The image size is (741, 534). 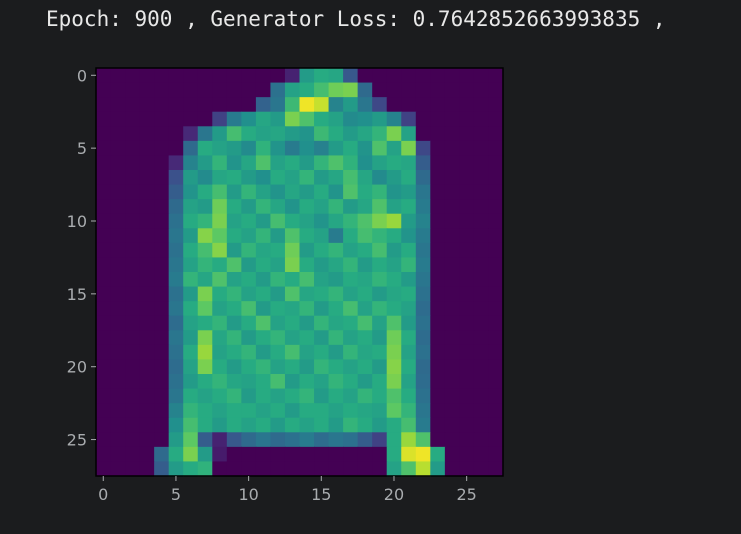 What do you see at coordinates (321, 494) in the screenshot?
I see `x-tick-label: 15` at bounding box center [321, 494].